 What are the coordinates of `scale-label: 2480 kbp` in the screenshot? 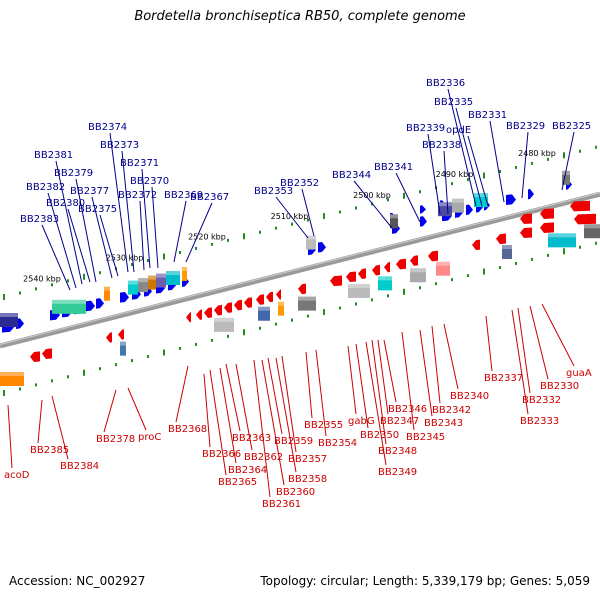 It's located at (537, 153).